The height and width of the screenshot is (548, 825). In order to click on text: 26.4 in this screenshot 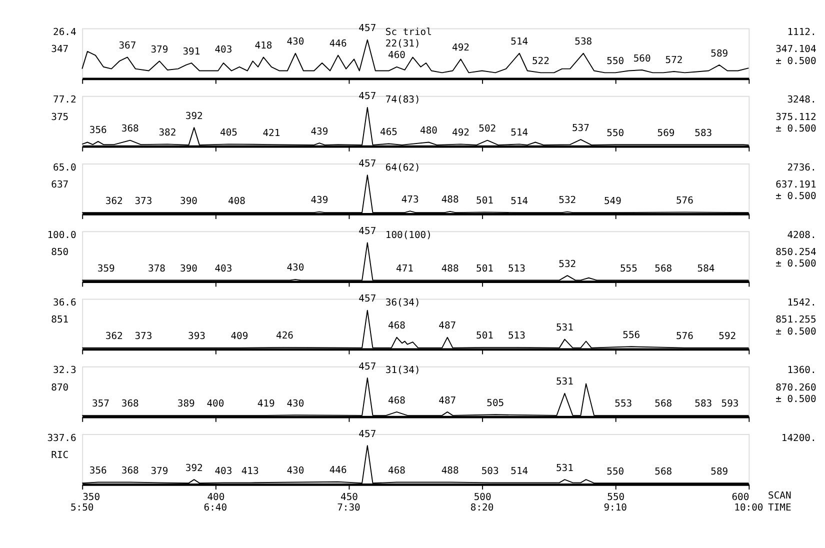, I will do `click(64, 32)`.